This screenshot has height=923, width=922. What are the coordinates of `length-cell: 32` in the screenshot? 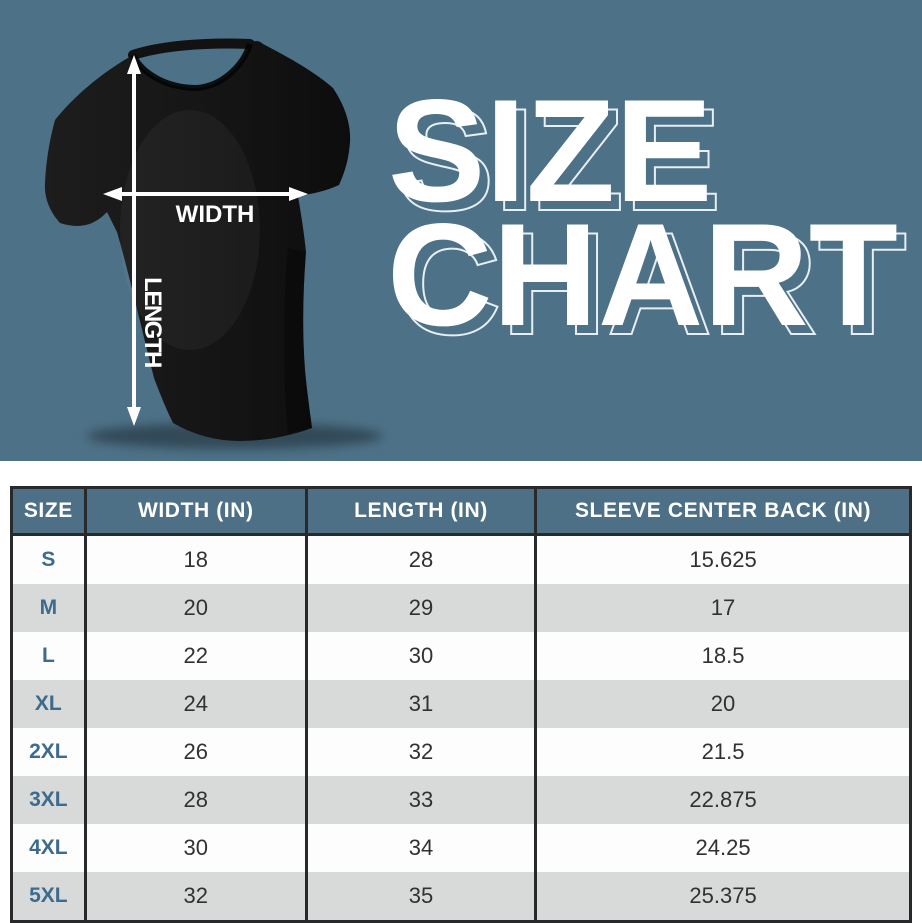 It's located at (420, 752).